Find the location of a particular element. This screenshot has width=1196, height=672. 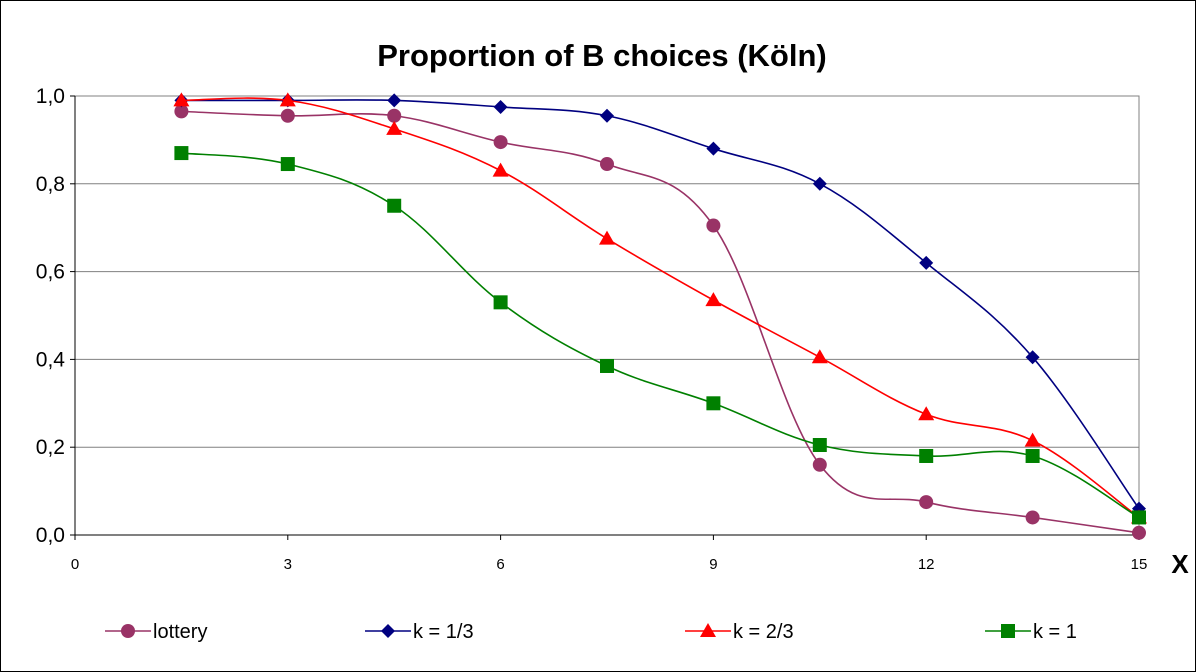

y-tick-label: 0,8 is located at coordinates (50, 184).